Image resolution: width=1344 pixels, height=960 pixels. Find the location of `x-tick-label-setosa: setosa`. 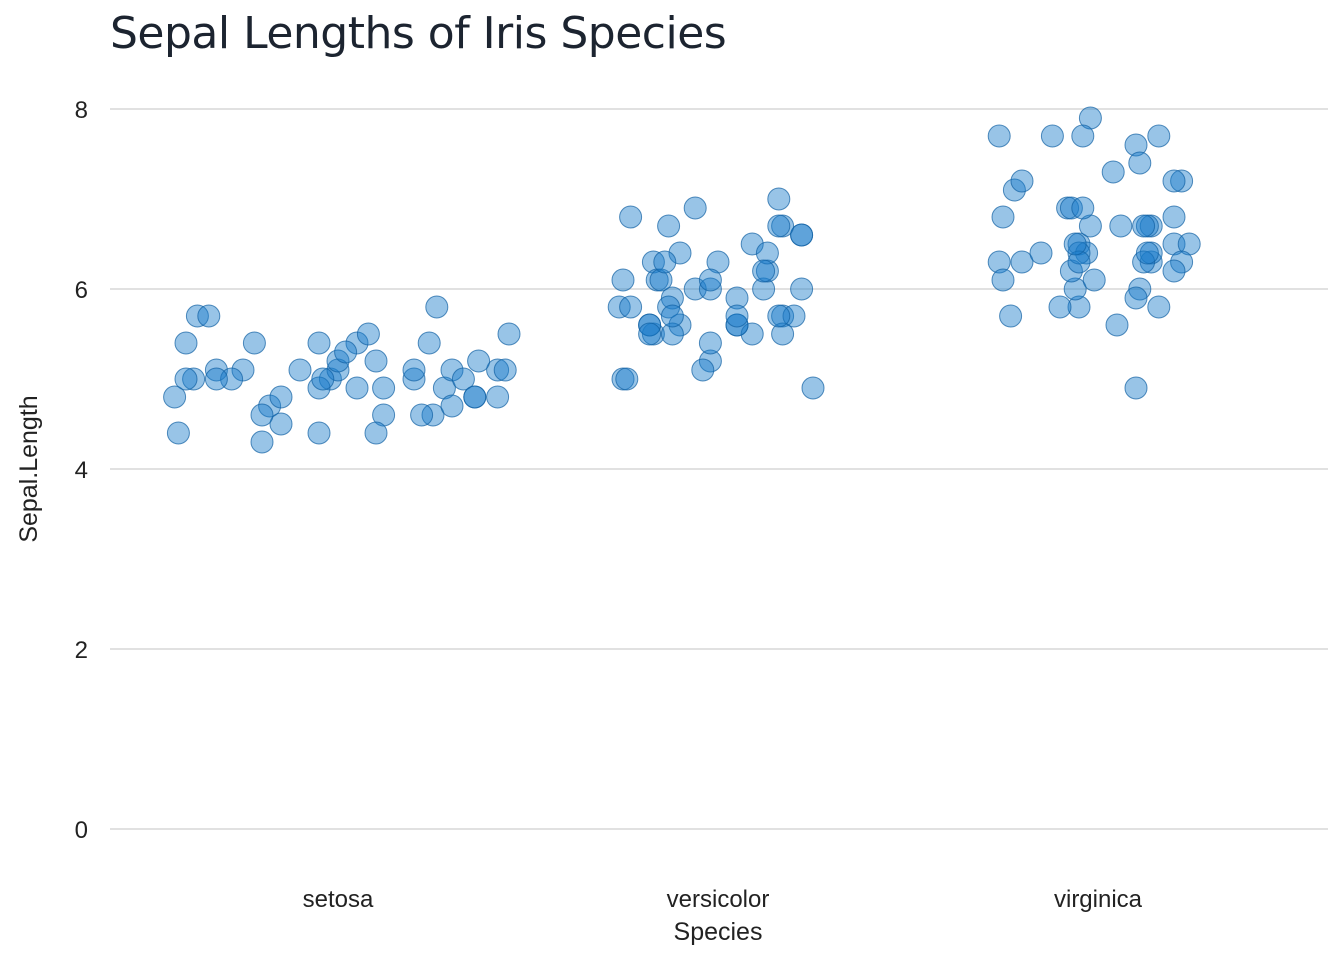

x-tick-label-setosa: setosa is located at coordinates (338, 899).